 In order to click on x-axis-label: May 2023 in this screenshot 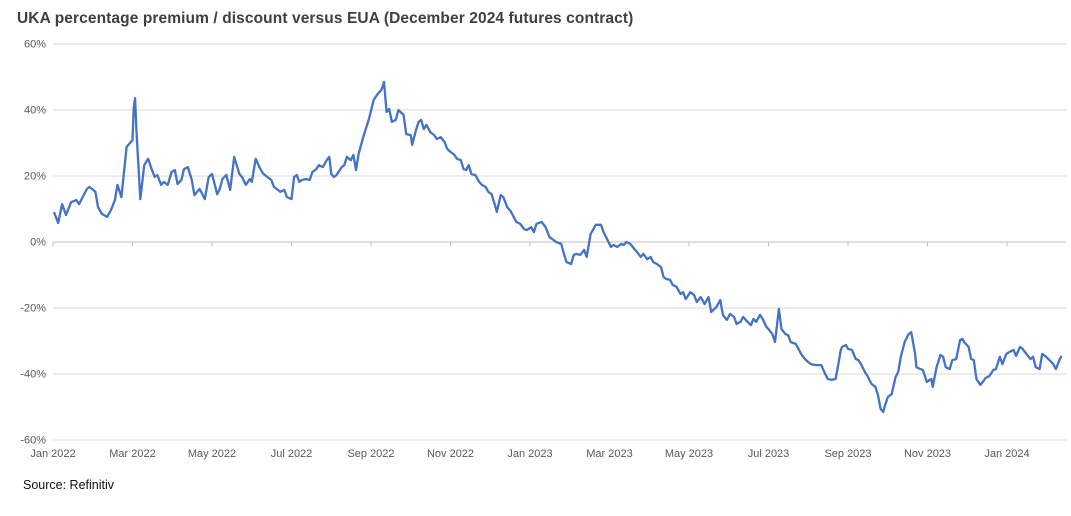, I will do `click(689, 454)`.